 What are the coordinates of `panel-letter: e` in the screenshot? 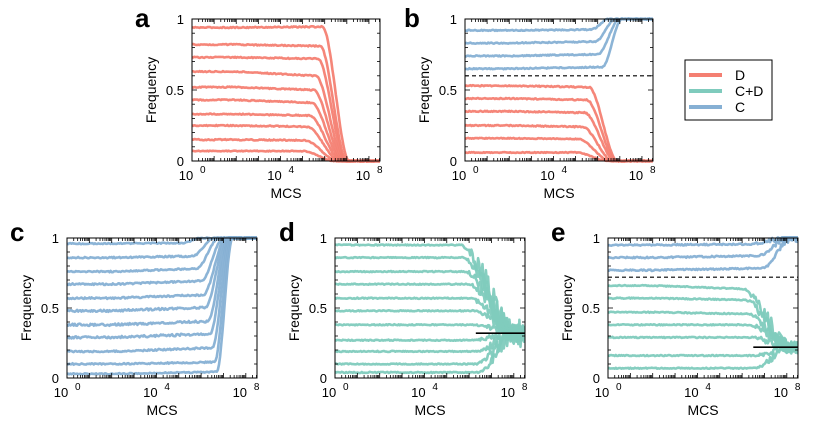 It's located at (558, 232).